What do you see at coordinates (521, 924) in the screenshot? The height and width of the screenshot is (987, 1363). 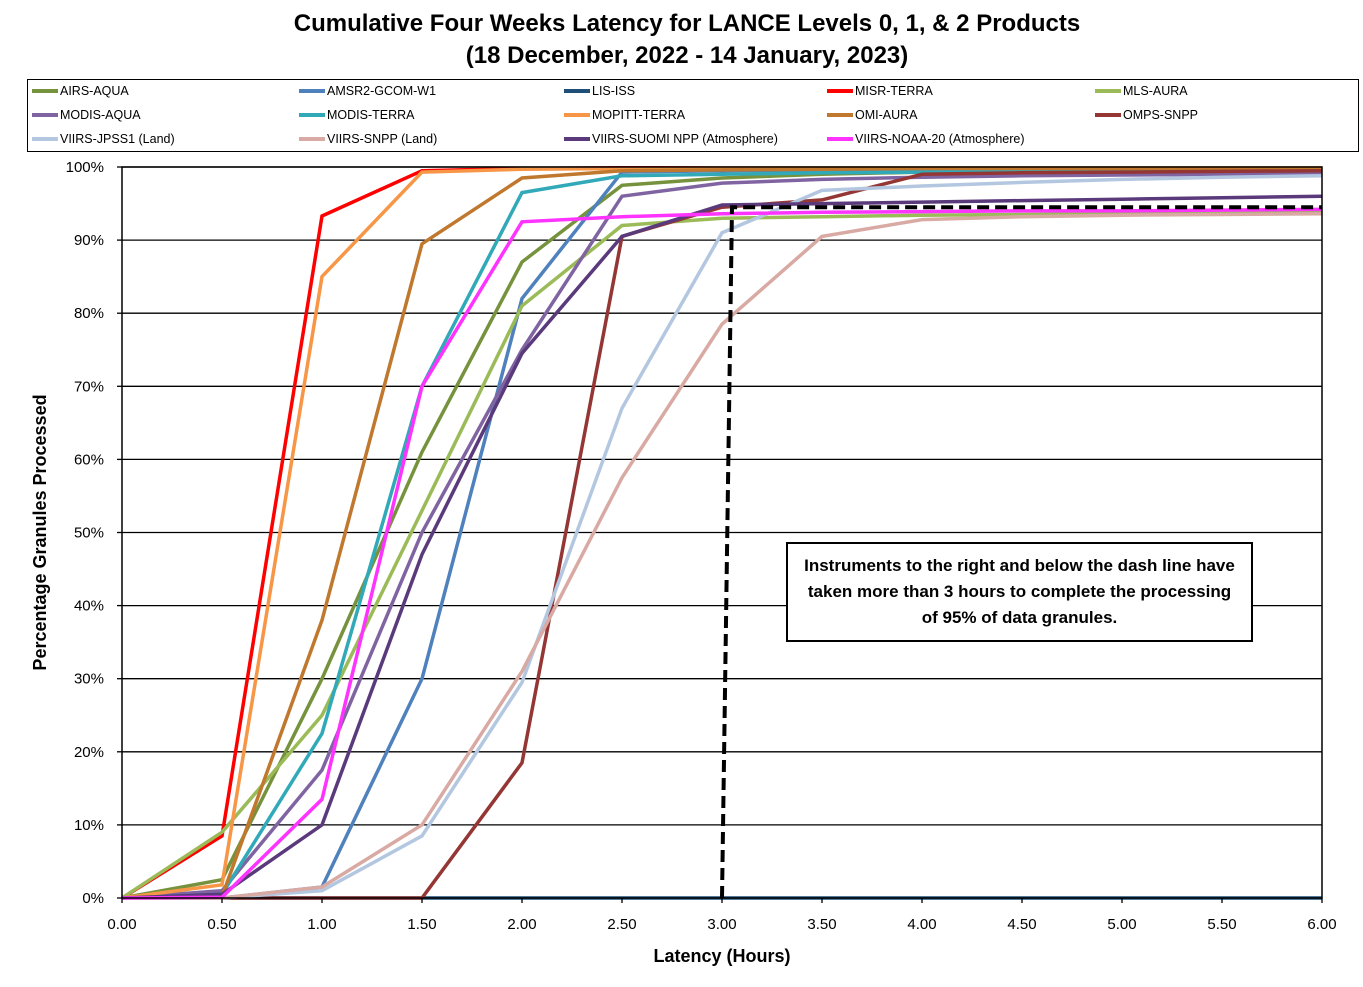 I see `x-tick-label: 2.00` at bounding box center [521, 924].